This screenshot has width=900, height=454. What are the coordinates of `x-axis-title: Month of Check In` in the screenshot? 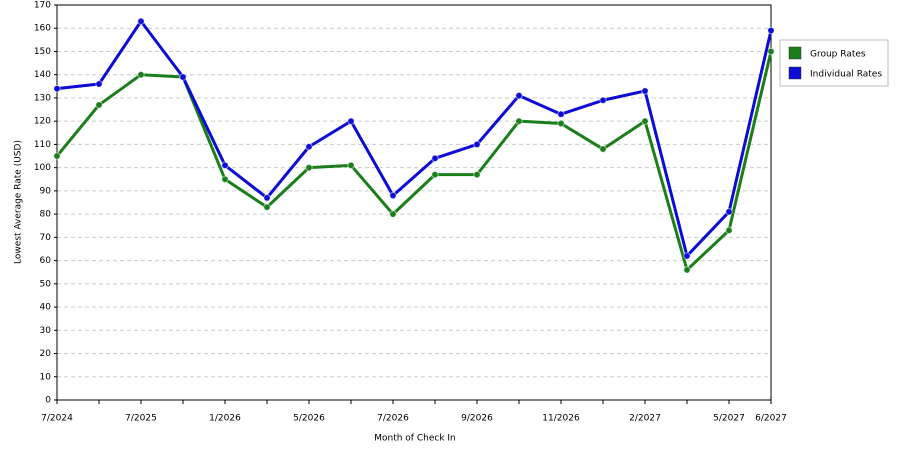 It's located at (415, 439).